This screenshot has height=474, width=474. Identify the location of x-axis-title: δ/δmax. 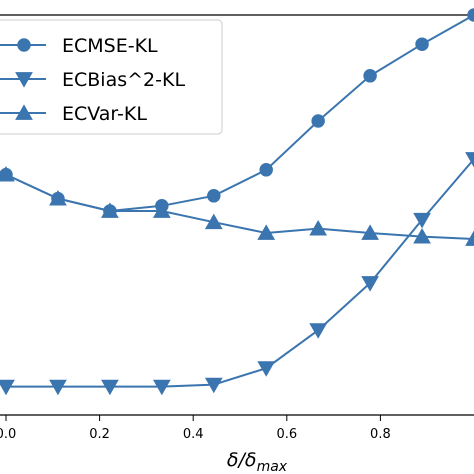
(257, 461).